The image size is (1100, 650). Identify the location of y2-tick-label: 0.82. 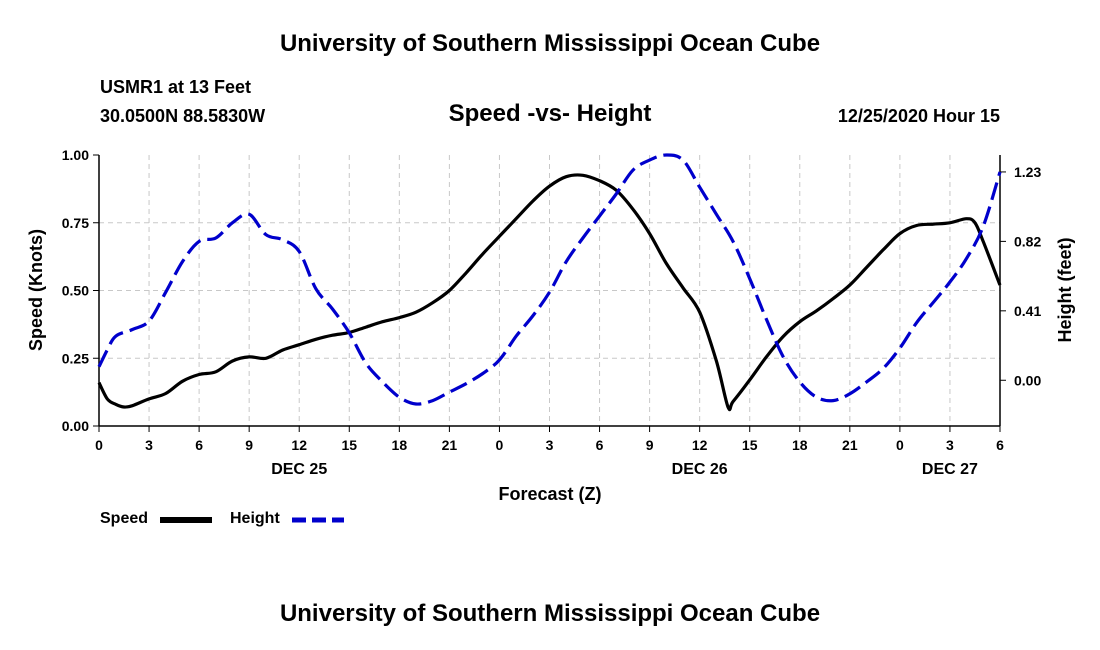
(1027, 241).